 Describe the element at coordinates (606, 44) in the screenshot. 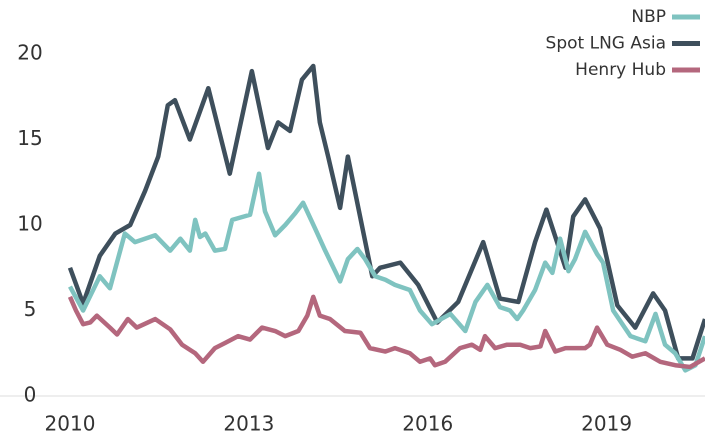

I see `legend-label: Spot LNG Asia` at that location.